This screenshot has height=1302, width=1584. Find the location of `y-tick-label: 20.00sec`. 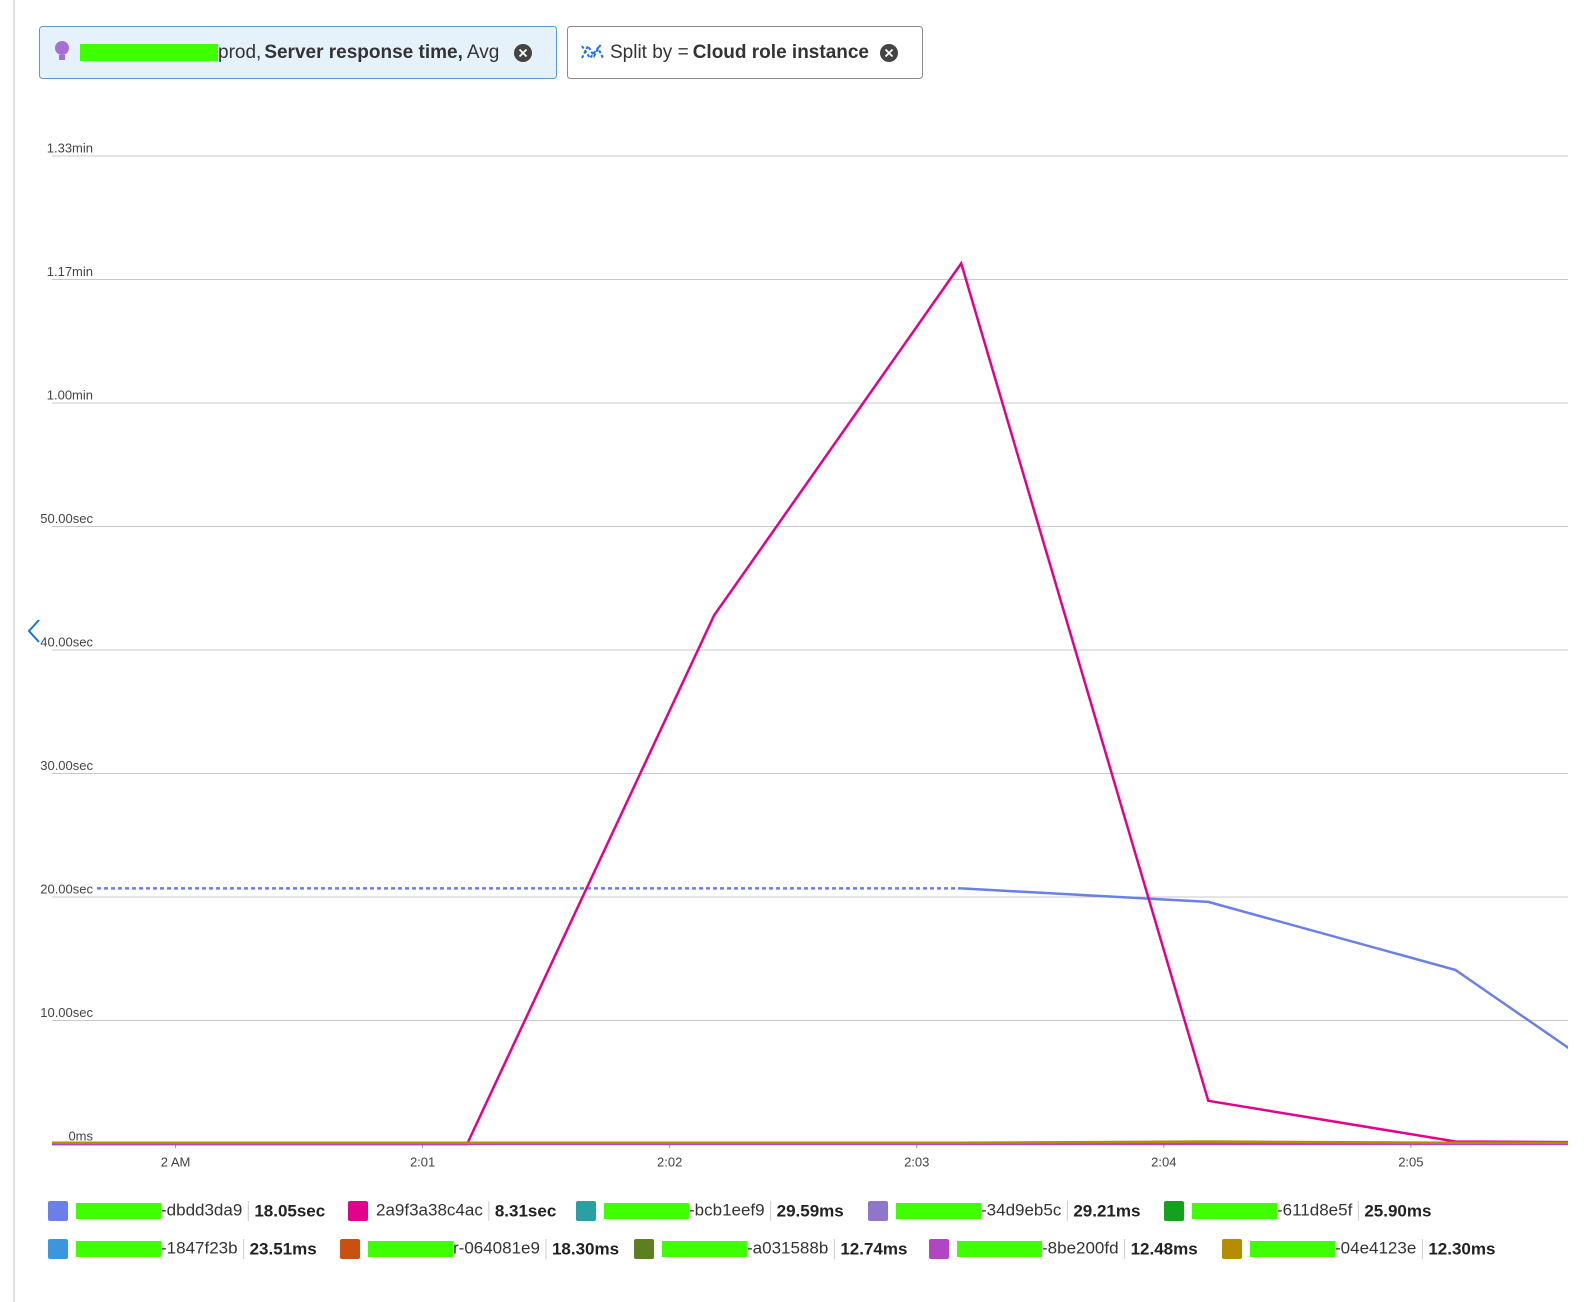

y-tick-label: 20.00sec is located at coordinates (66, 888).